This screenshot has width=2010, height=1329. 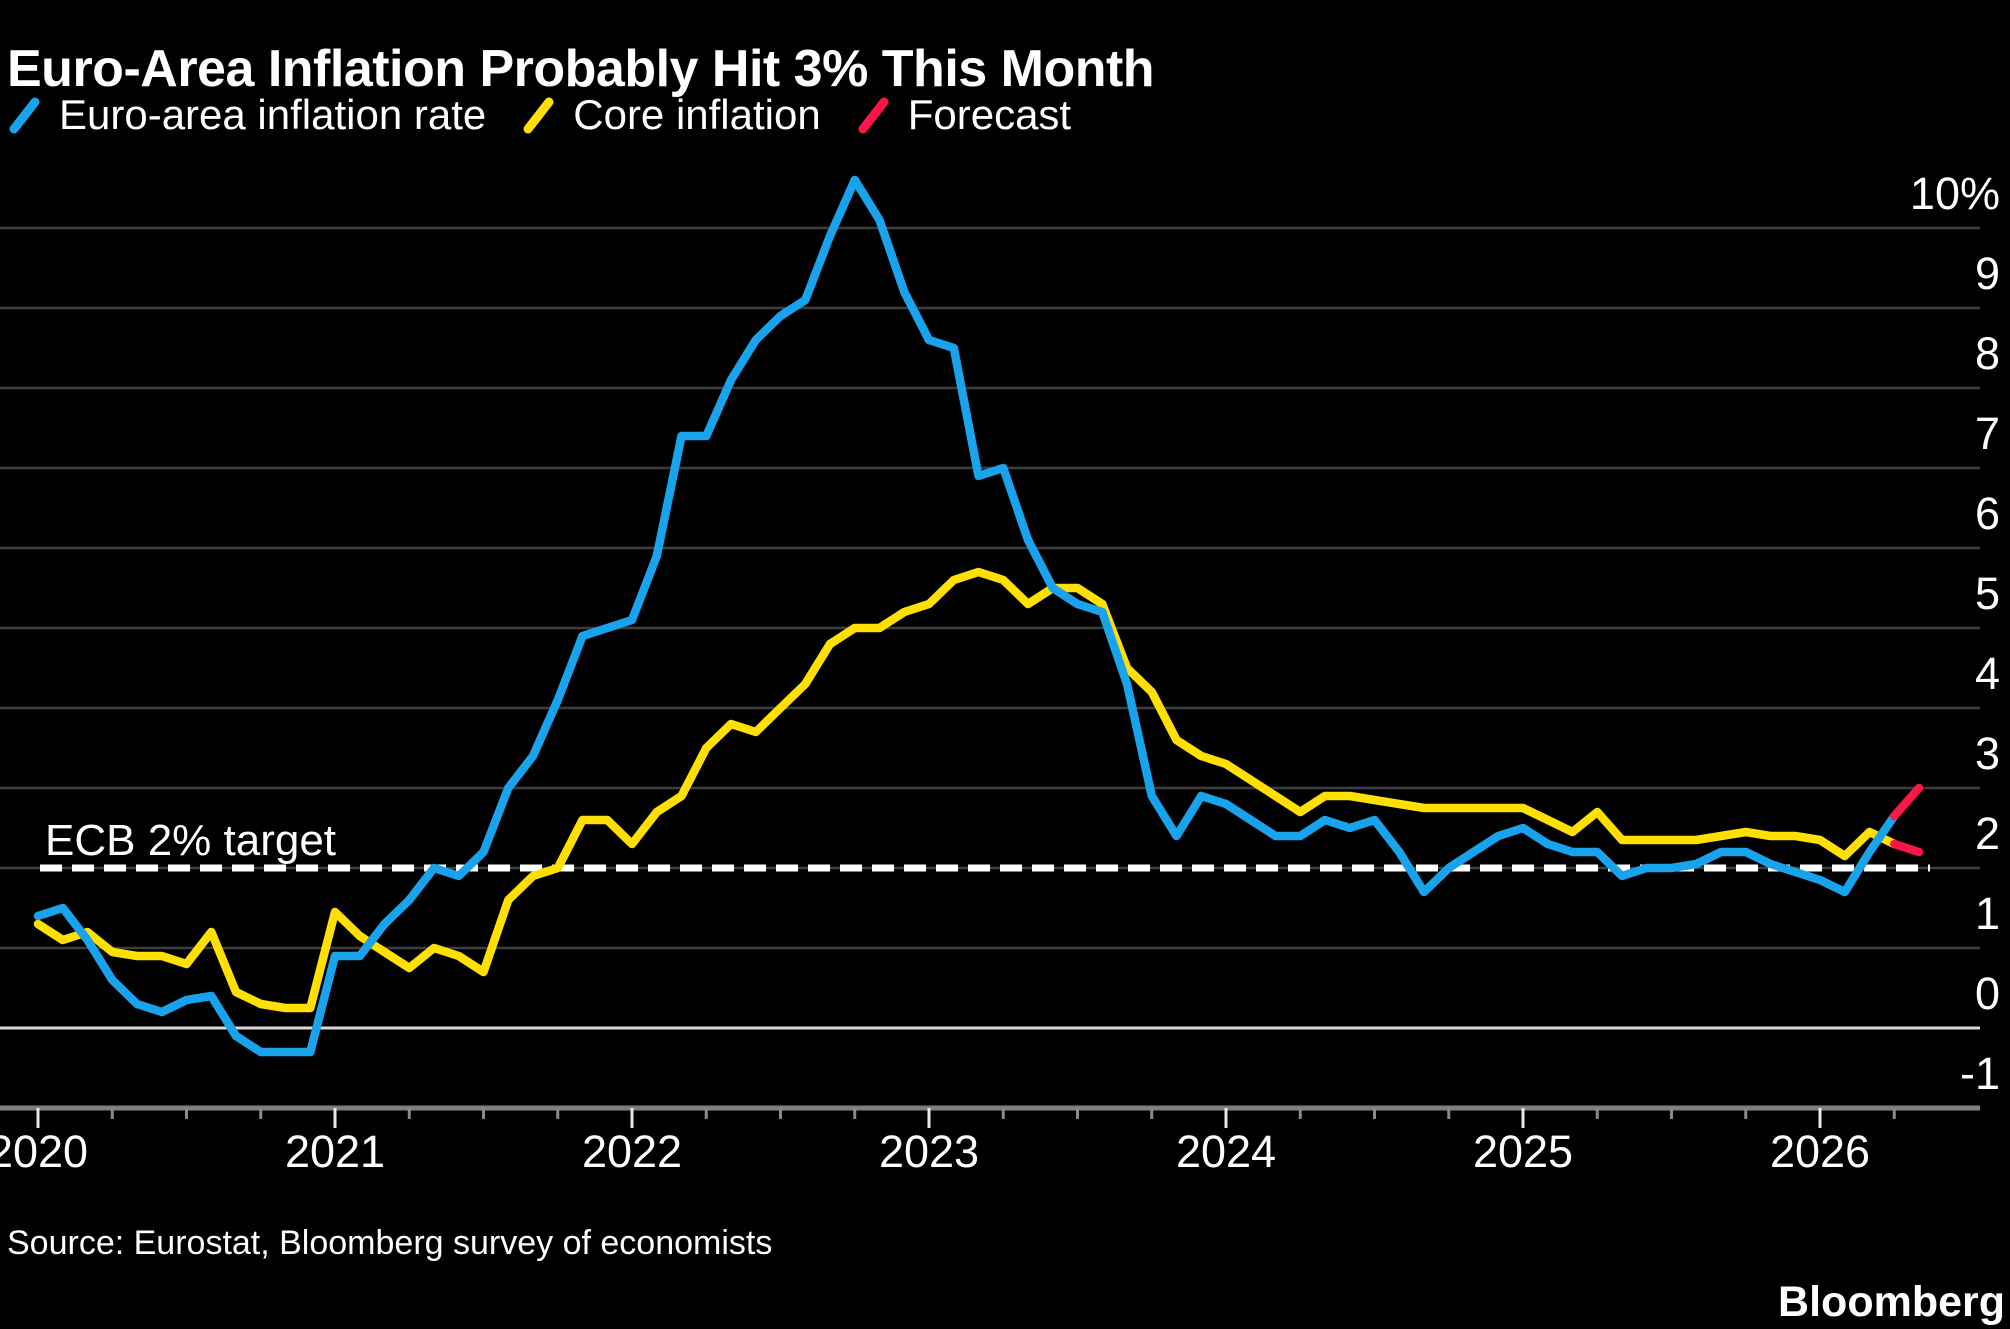 What do you see at coordinates (1987, 593) in the screenshot?
I see `y-axis-label-5: 5` at bounding box center [1987, 593].